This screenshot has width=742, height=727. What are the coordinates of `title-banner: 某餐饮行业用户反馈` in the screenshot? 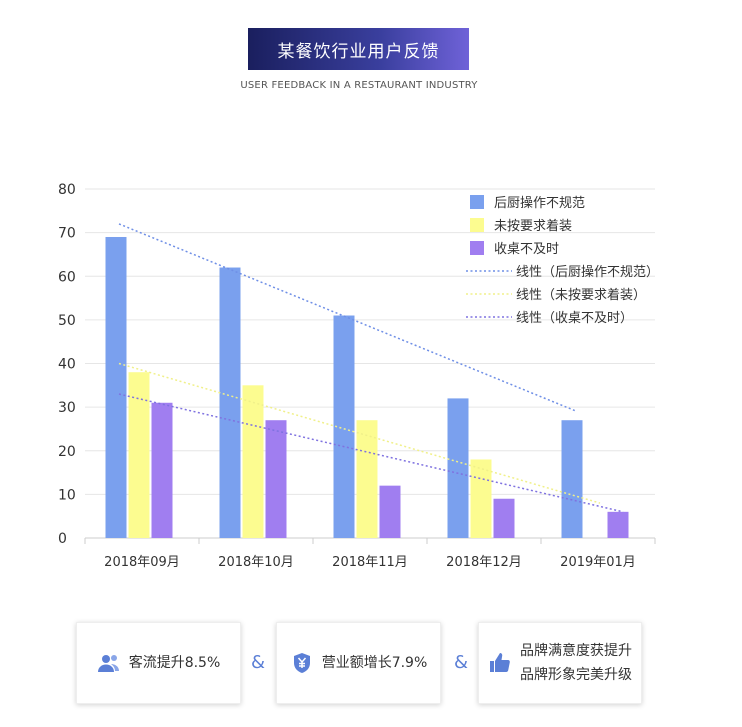 It's located at (358, 49).